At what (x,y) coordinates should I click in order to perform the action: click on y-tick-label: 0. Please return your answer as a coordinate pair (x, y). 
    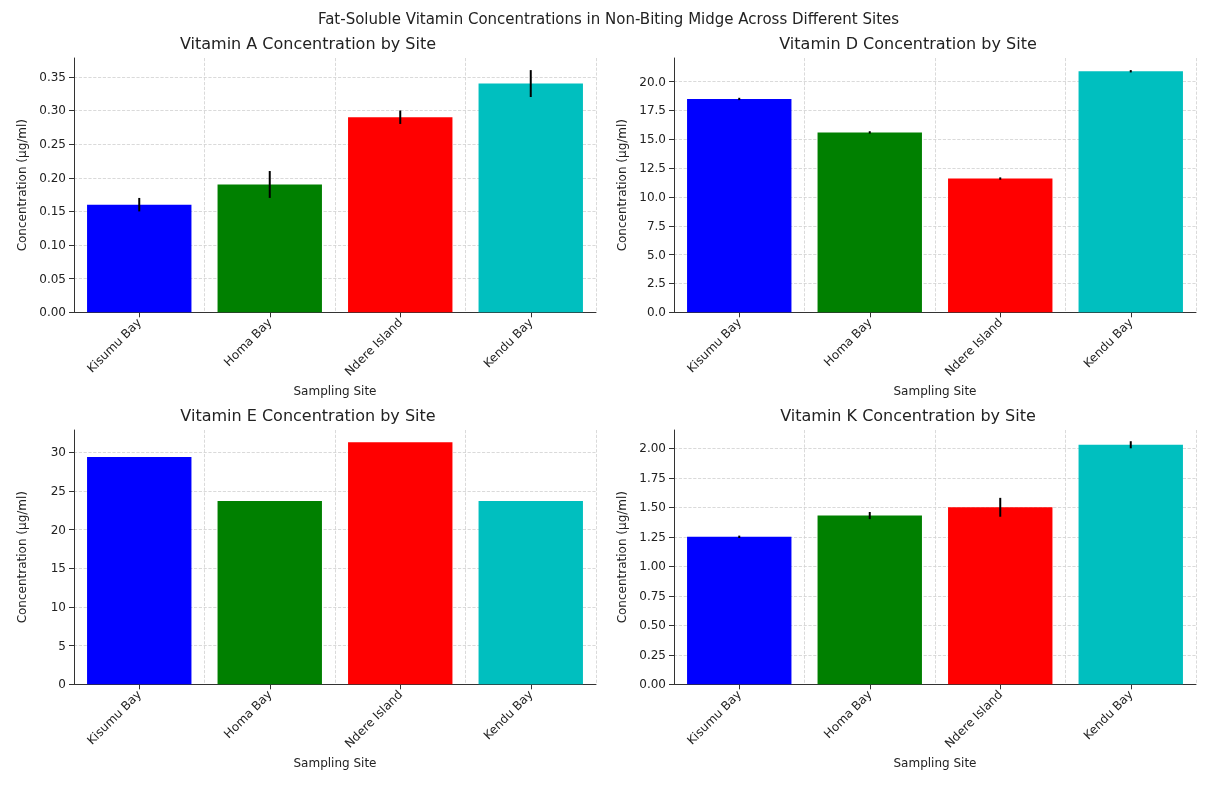
    Looking at the image, I should click on (62, 684).